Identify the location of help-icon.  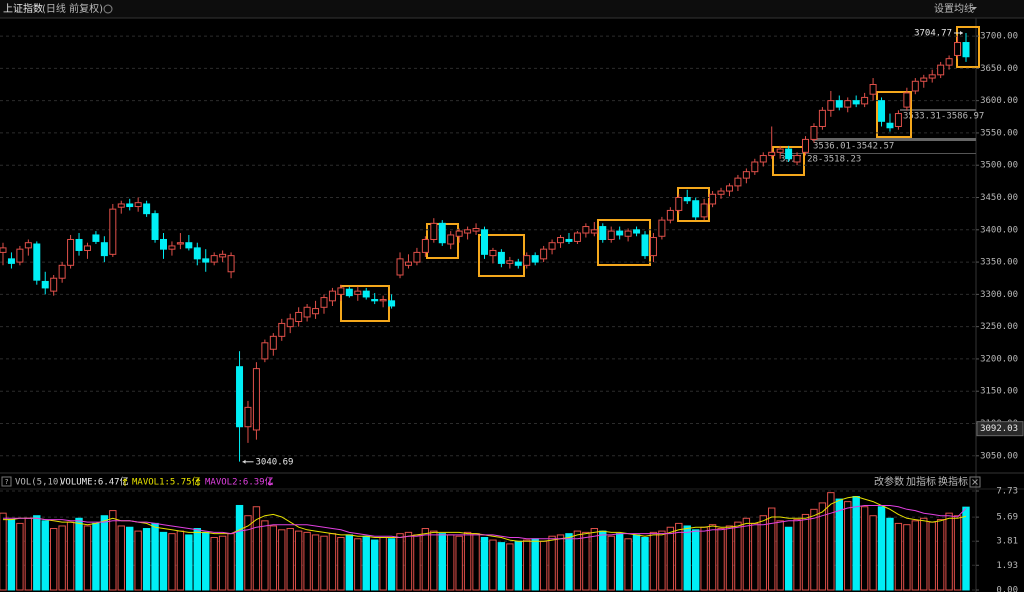
(6, 481).